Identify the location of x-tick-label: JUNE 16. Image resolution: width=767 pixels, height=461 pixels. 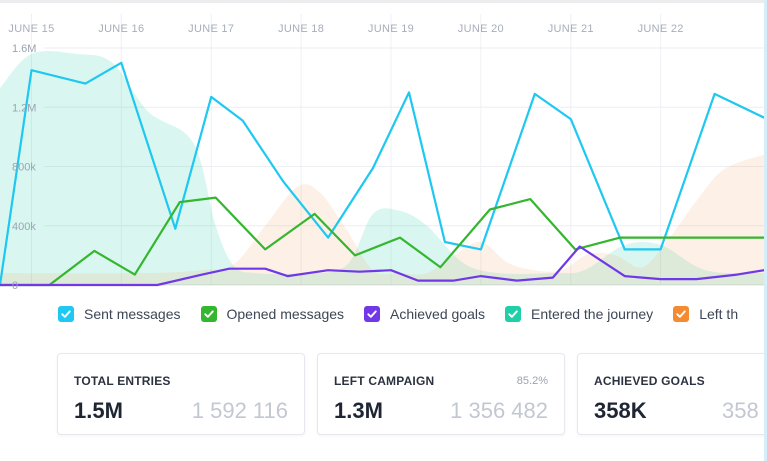
(121, 29).